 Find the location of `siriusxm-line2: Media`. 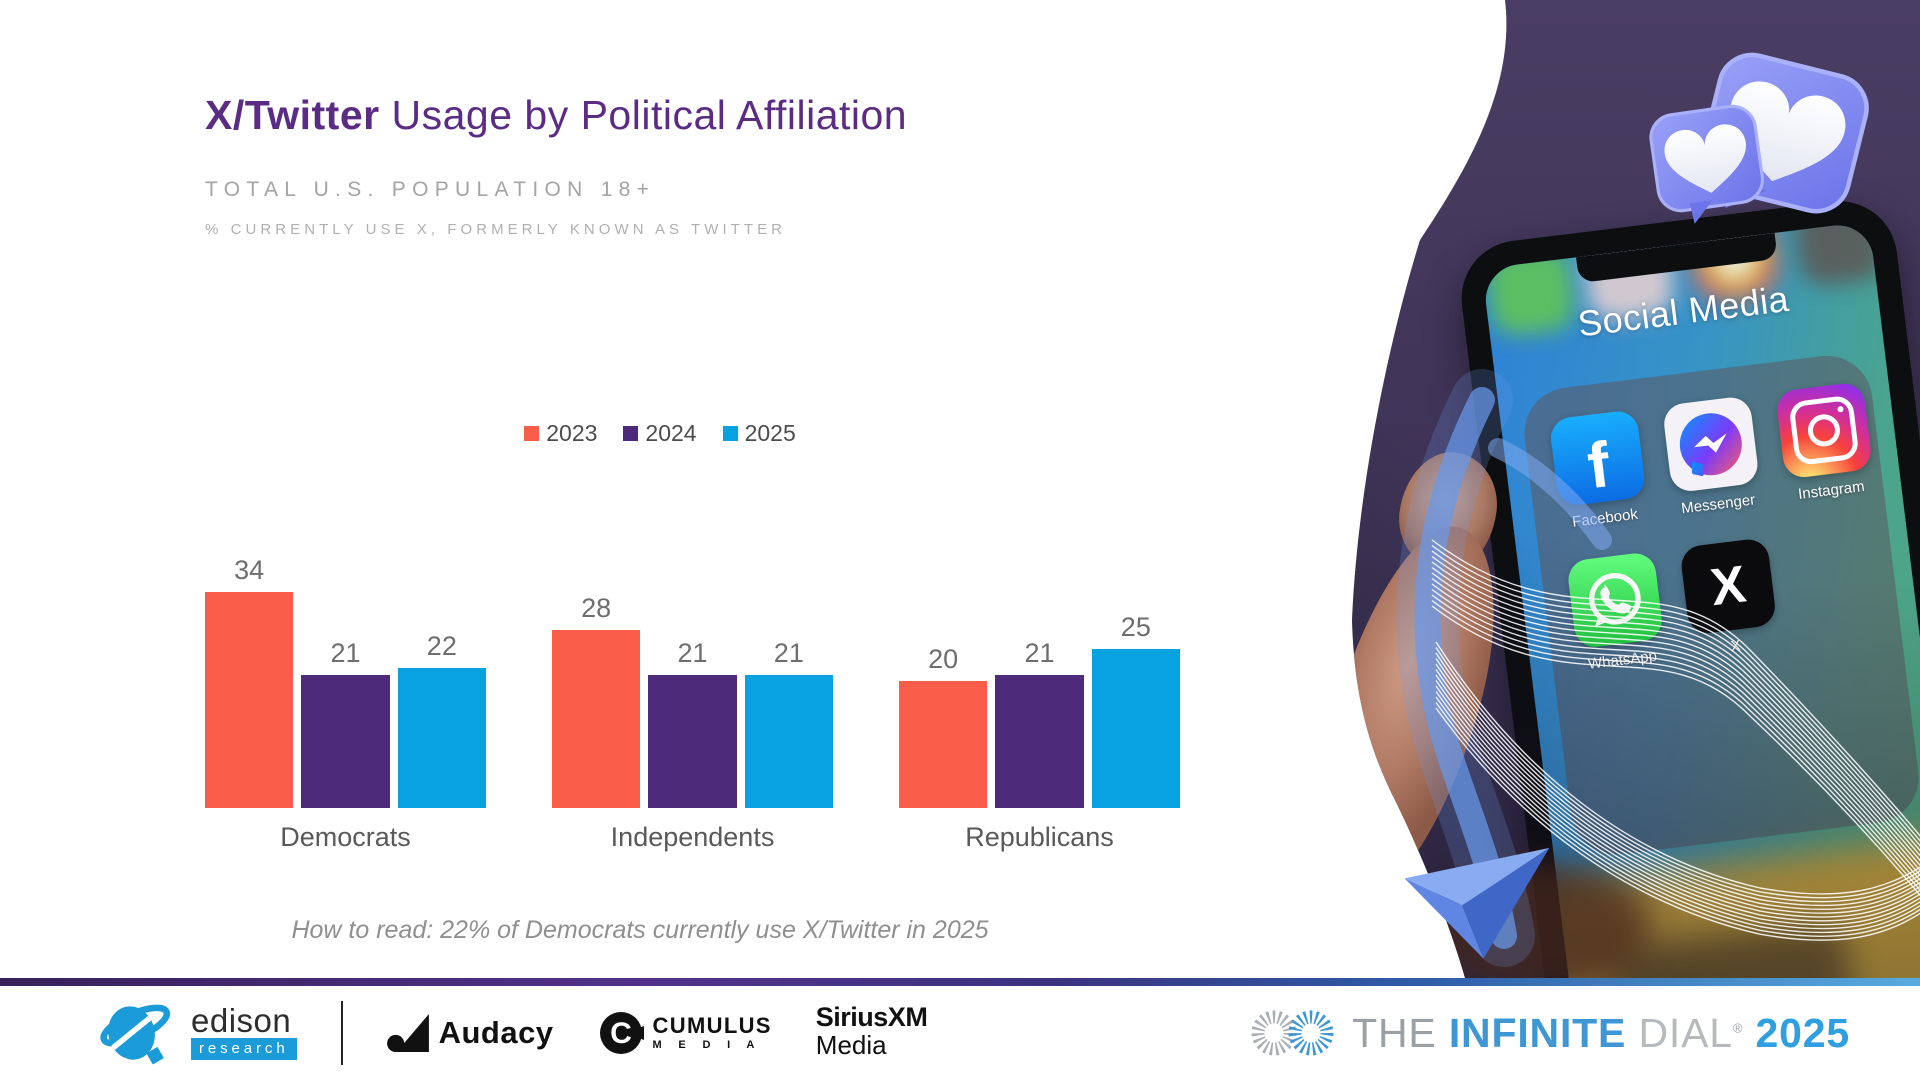

siriusxm-line2: Media is located at coordinates (851, 1045).